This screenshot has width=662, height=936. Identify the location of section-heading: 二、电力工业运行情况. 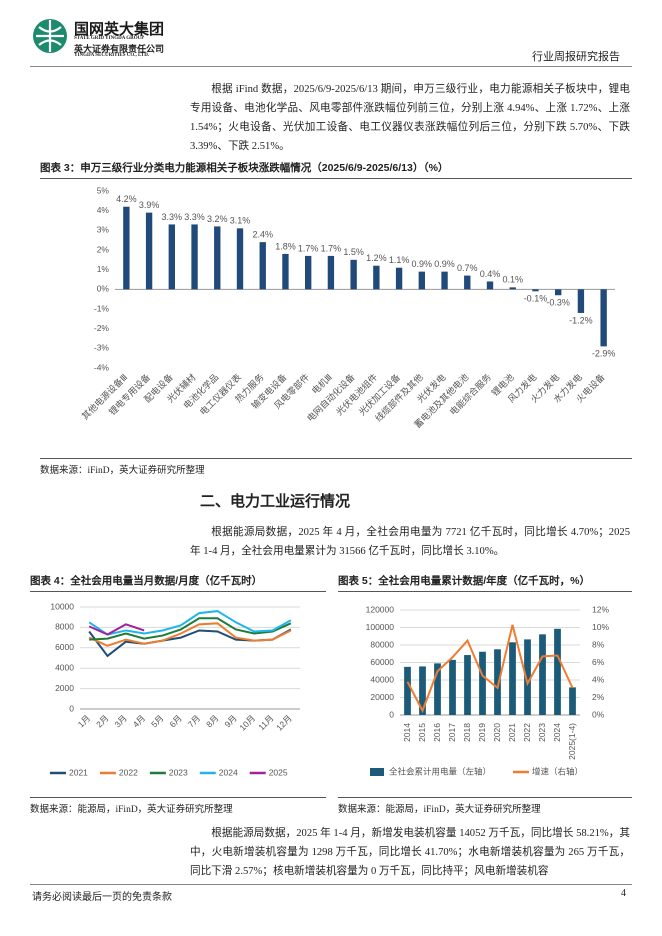
(275, 501).